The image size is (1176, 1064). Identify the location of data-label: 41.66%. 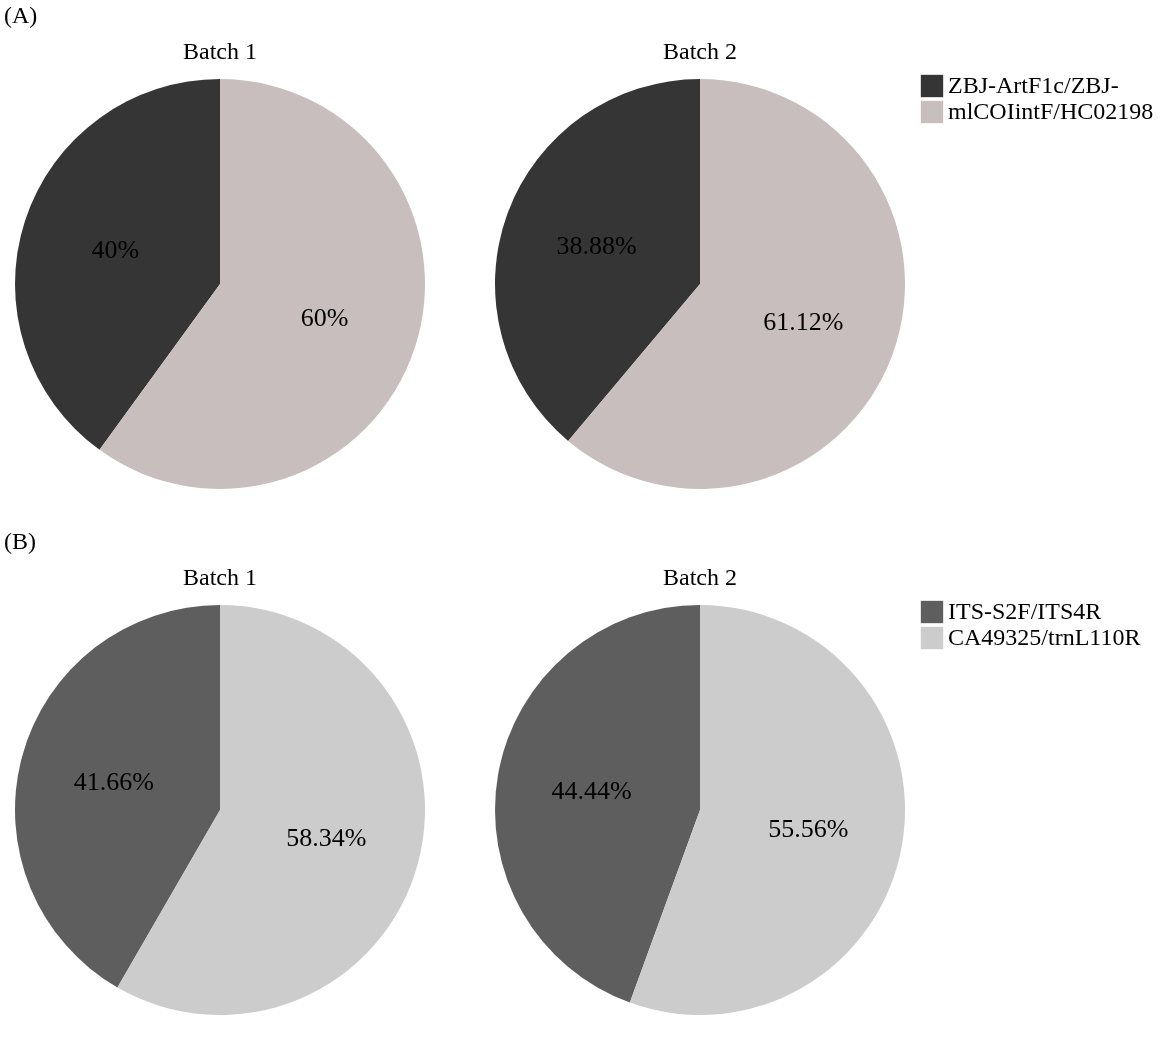
(113, 781).